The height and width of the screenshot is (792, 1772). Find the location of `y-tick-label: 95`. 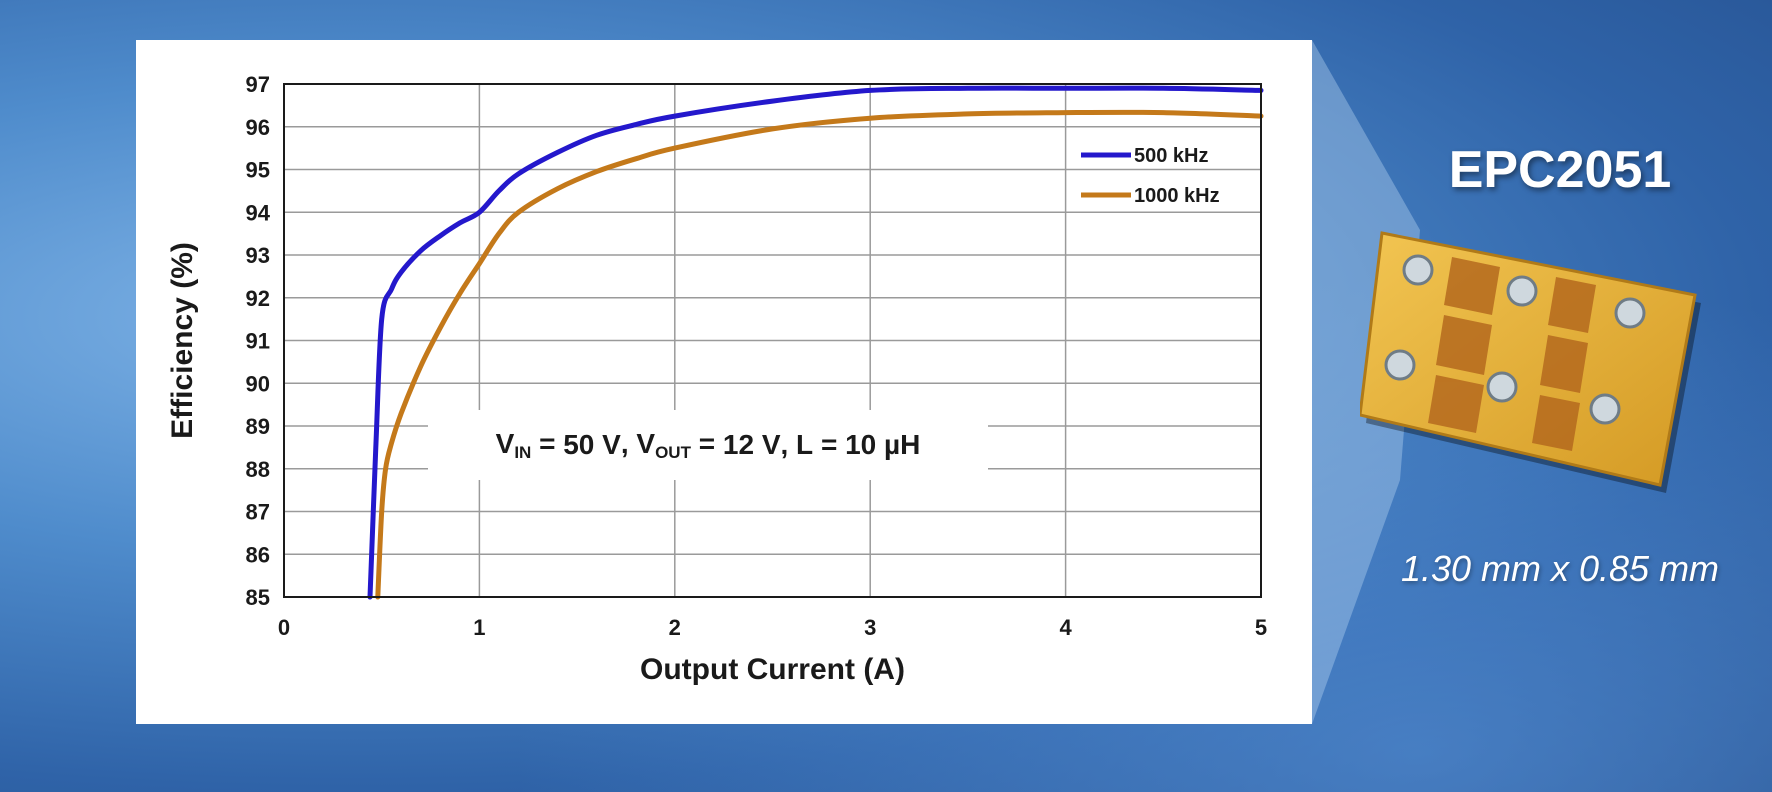

y-tick-label: 95 is located at coordinates (258, 170).